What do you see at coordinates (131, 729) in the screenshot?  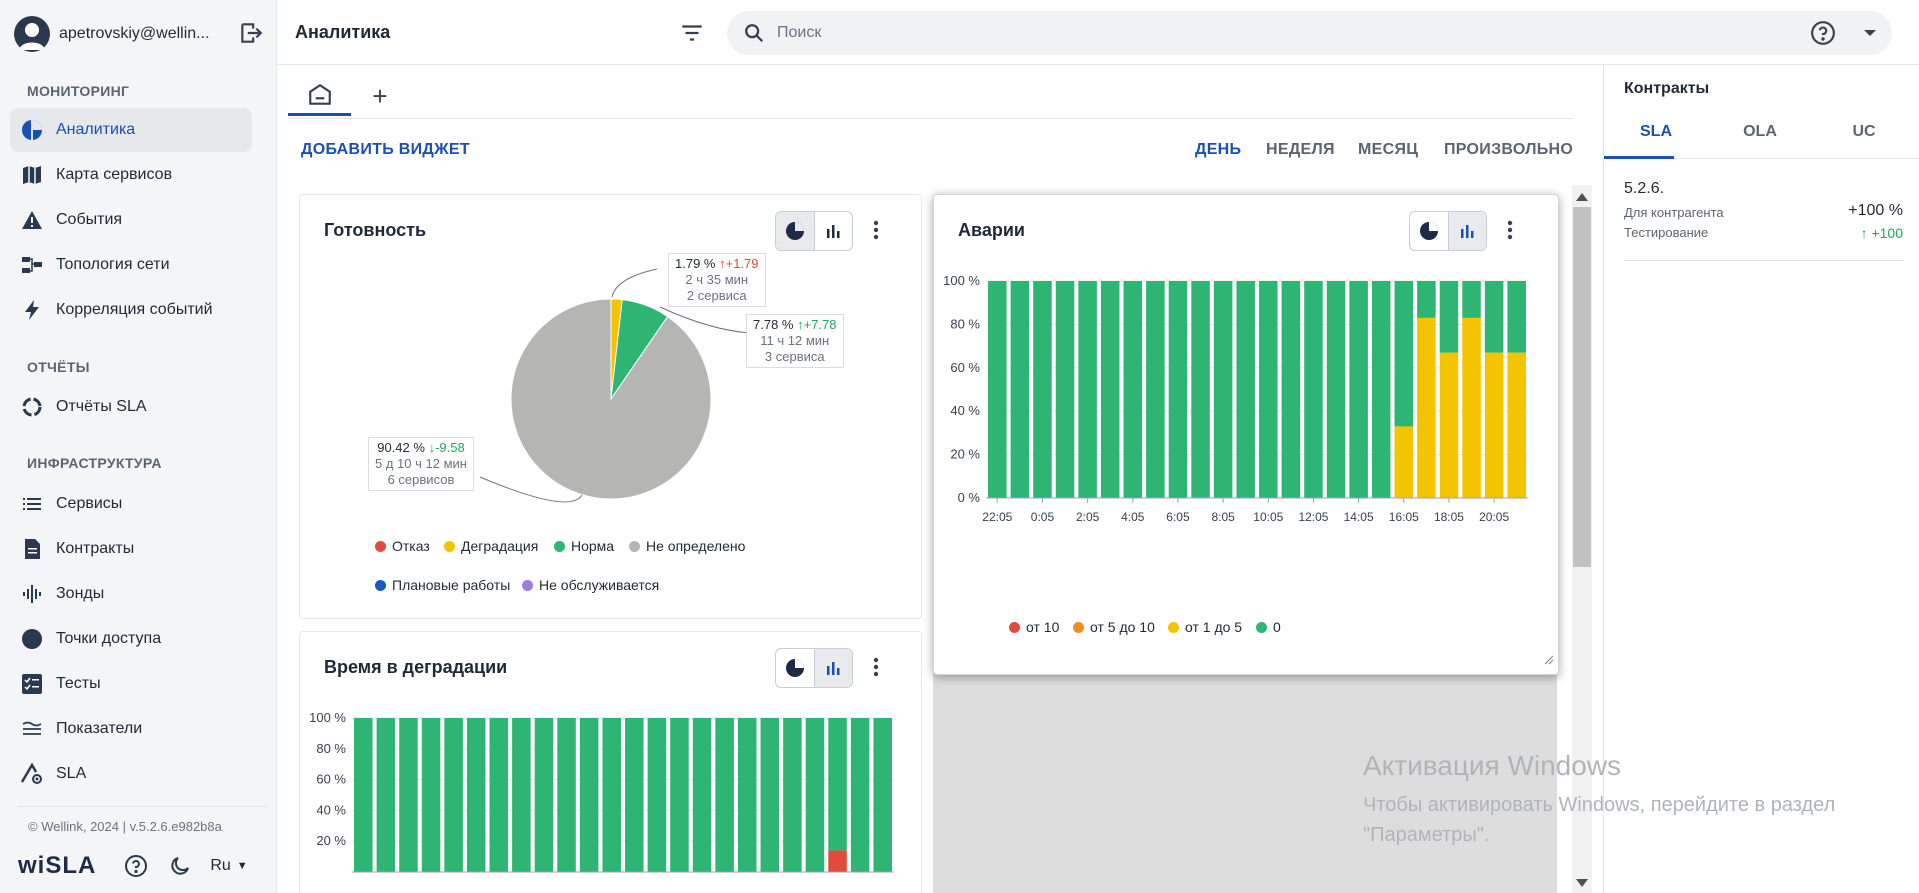 I see `sidebar-item-indicators: Показатели` at bounding box center [131, 729].